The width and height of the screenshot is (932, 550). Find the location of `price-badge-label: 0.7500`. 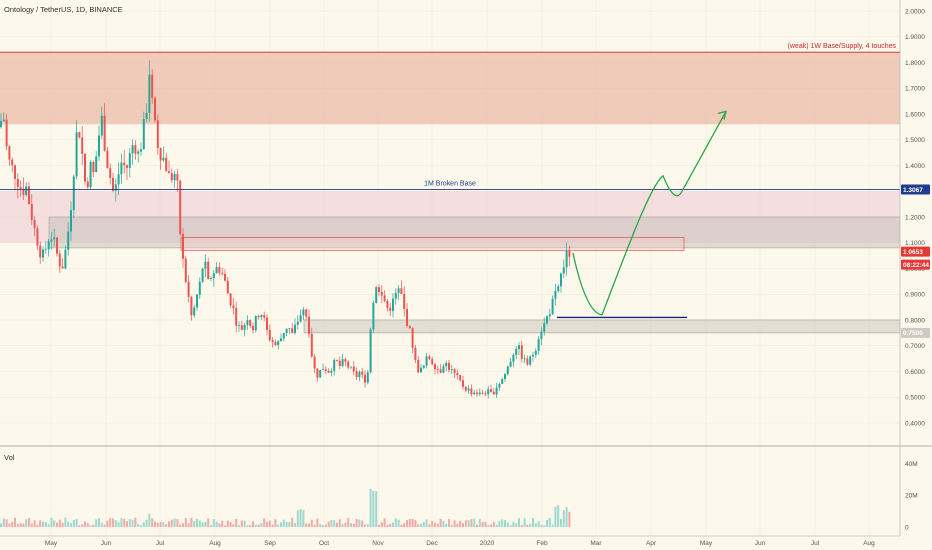

price-badge-label: 0.7500 is located at coordinates (913, 333).